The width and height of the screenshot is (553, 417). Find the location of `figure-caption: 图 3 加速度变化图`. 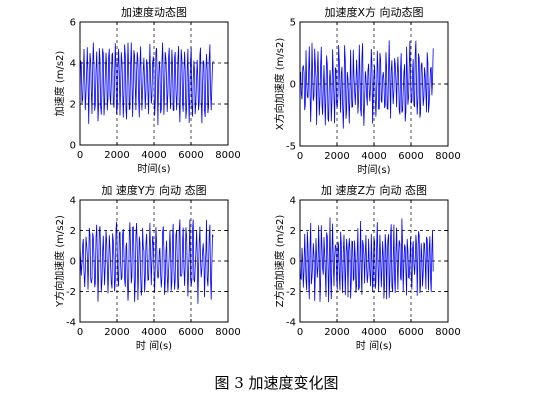

figure-caption: 图 3 加速度变化图 is located at coordinates (276, 383).